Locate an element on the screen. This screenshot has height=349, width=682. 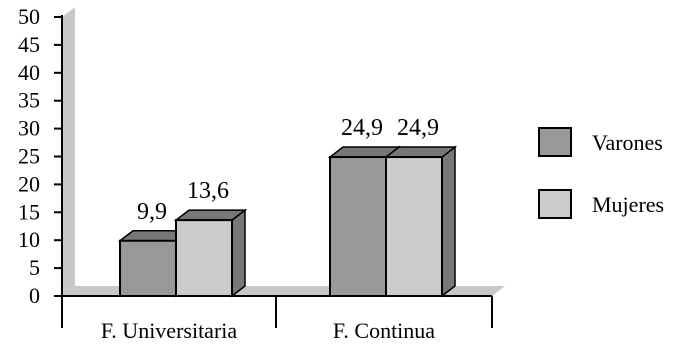
legend-label: Varones is located at coordinates (627, 142).